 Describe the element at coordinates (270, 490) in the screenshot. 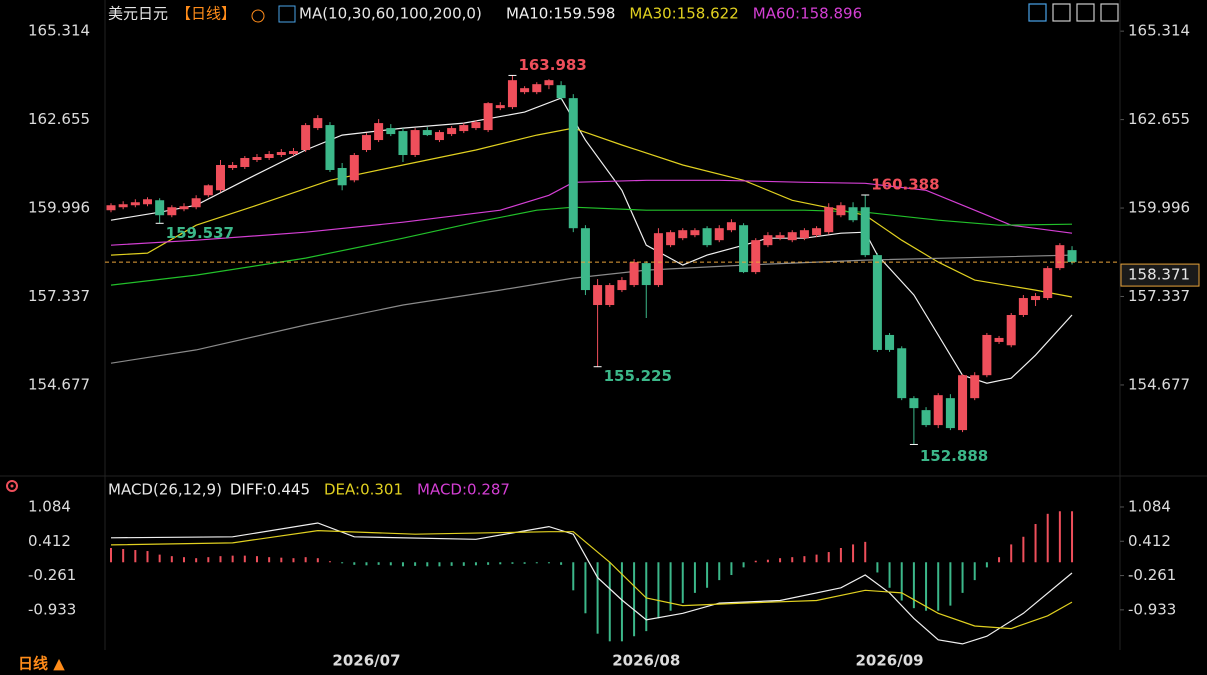

I see `legend-entry: DIFF:0.445` at that location.